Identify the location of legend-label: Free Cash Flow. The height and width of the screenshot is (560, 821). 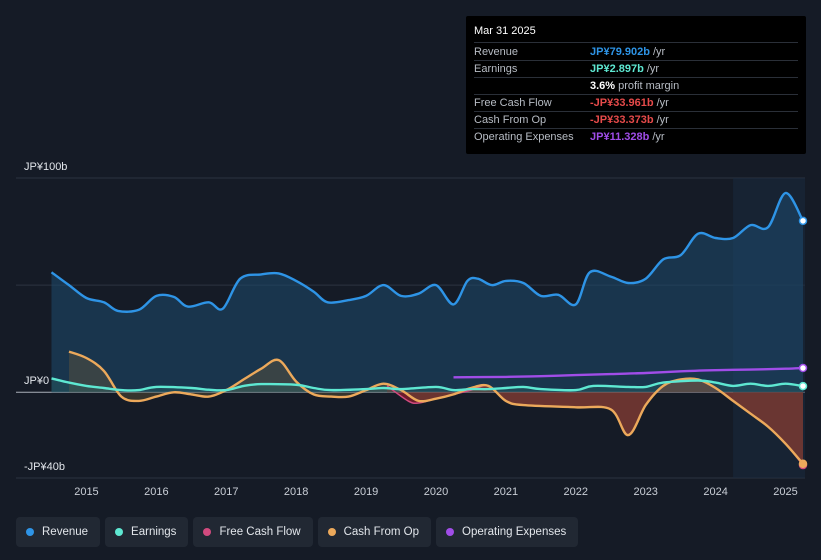
(260, 532).